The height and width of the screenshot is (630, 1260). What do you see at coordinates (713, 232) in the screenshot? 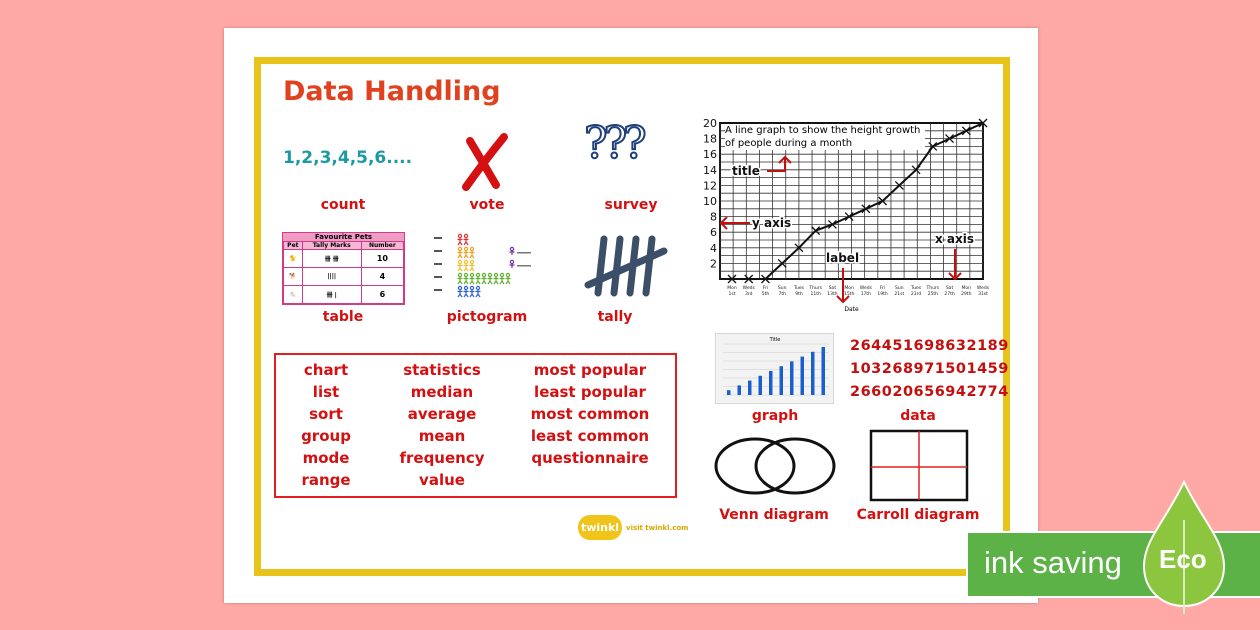
I see `y-tick-label: 6` at bounding box center [713, 232].